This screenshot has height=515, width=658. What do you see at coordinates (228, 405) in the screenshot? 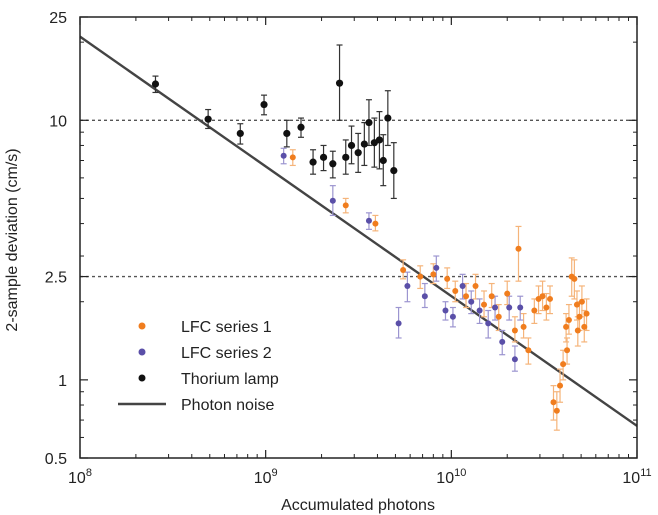
I see `legend-label: Photon noise` at bounding box center [228, 405].